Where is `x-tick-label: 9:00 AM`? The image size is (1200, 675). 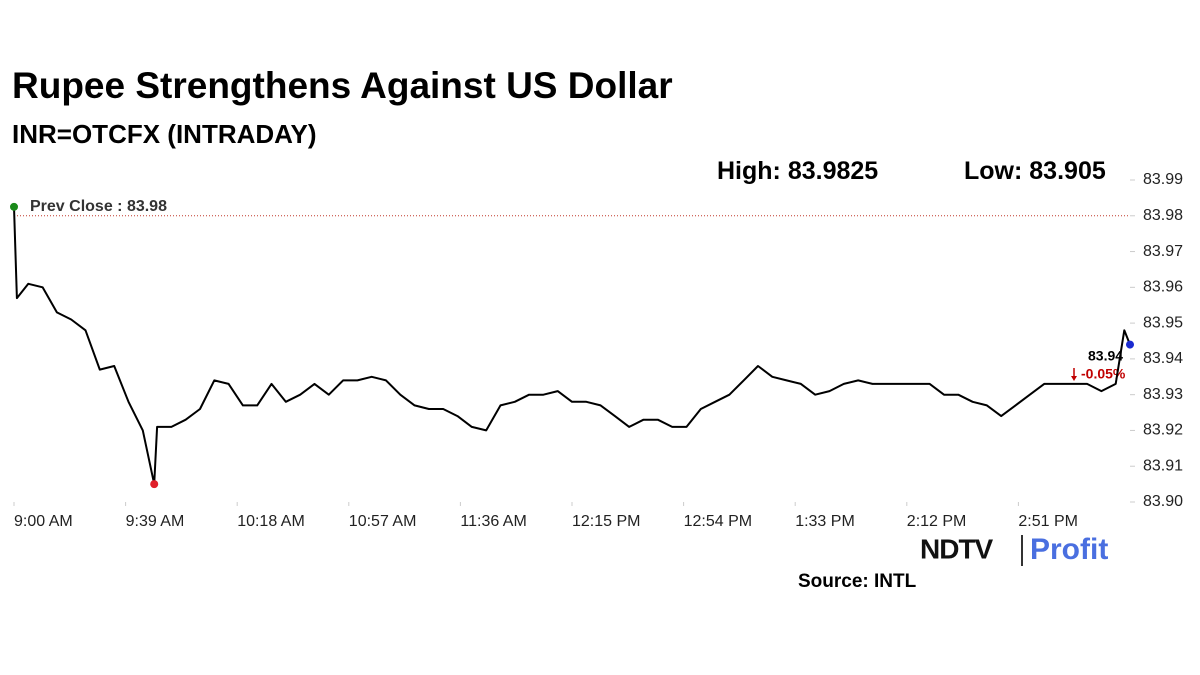
x-tick-label: 9:00 AM is located at coordinates (43, 521).